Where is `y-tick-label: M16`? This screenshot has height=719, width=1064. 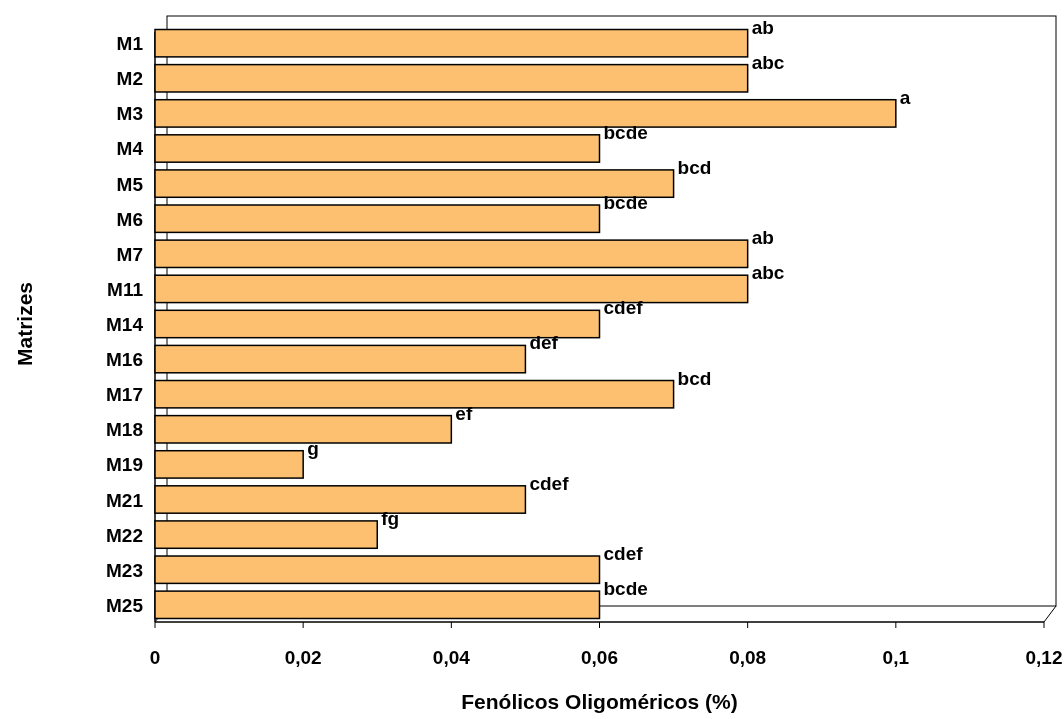
y-tick-label: M16 is located at coordinates (124, 360).